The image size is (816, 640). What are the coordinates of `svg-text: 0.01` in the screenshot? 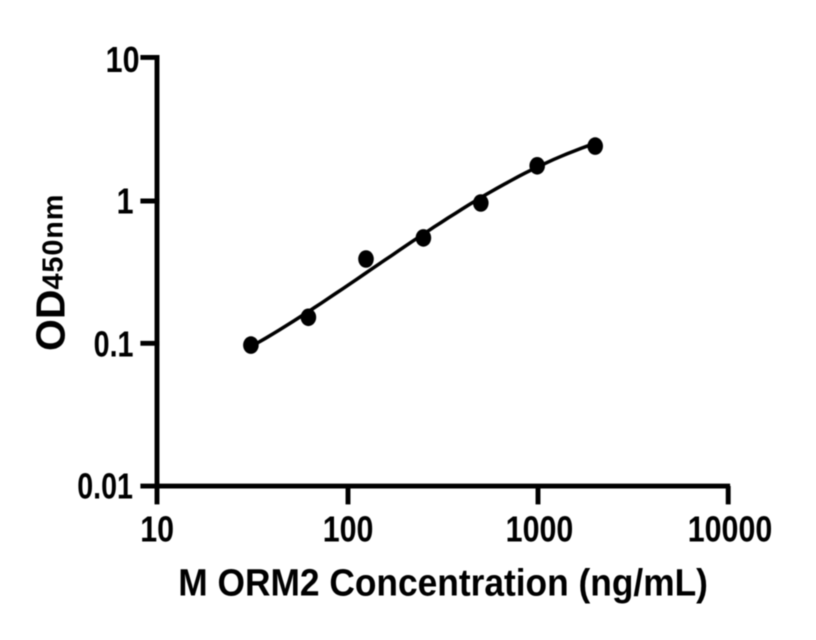 It's located at (105, 485).